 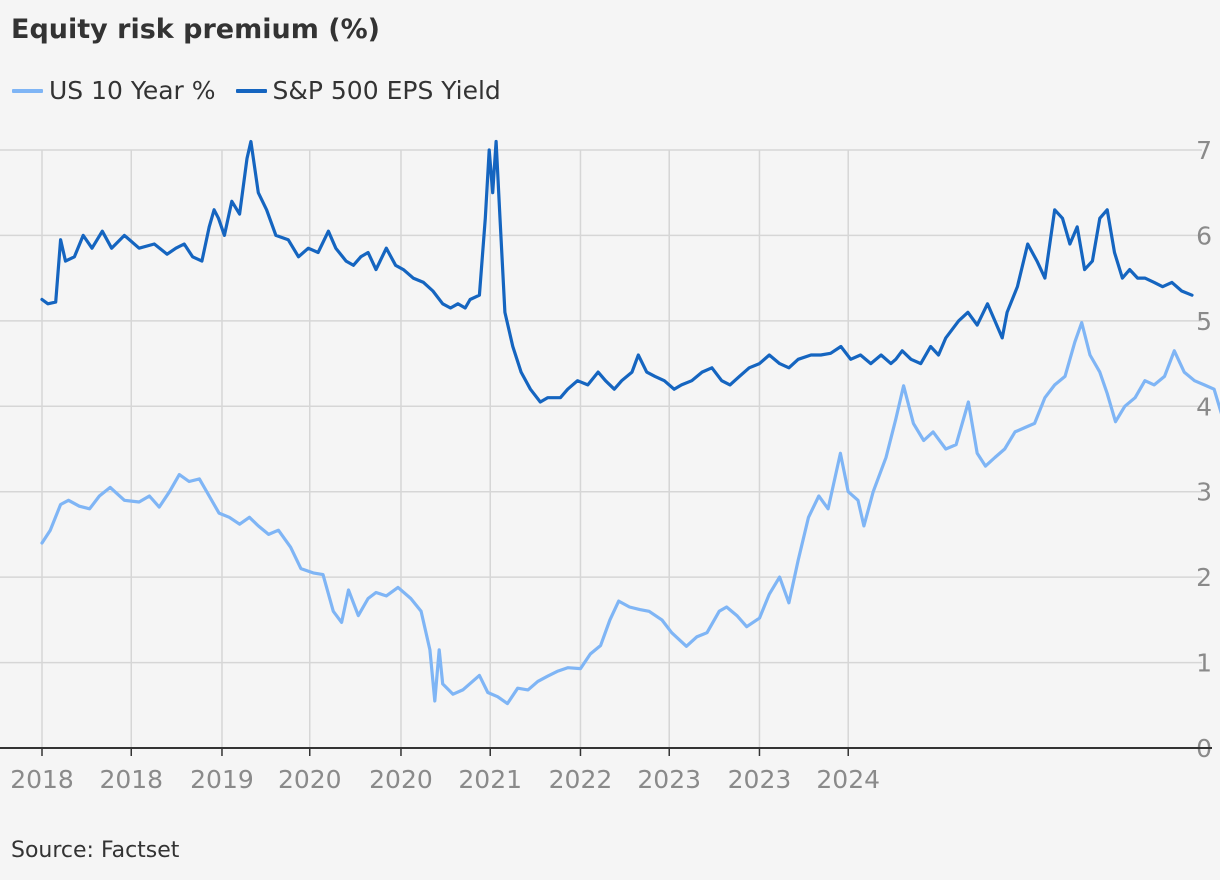 I want to click on legend-swatch-sp500-eps-yield, so click(x=251, y=90).